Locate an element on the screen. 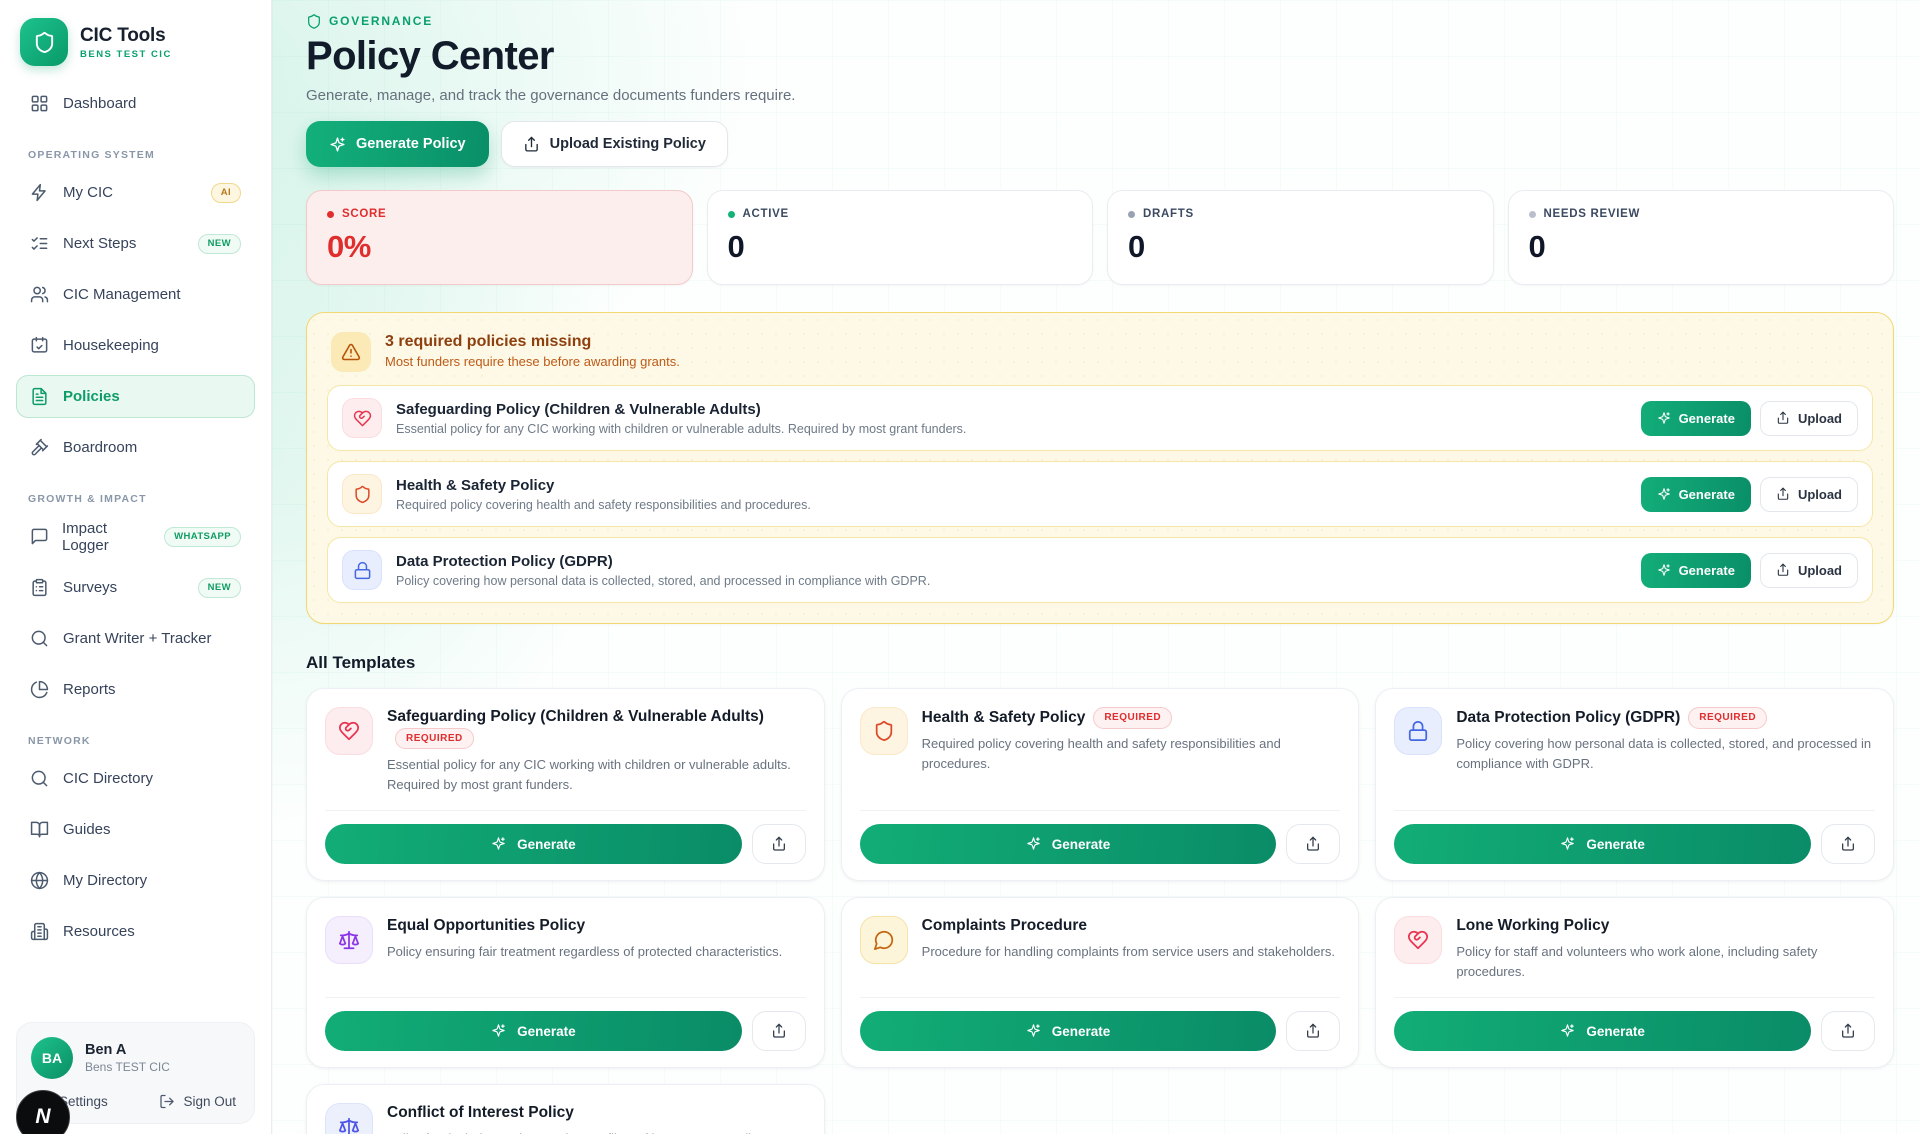 This screenshot has width=1920, height=1134. sidebar-item-surveys: Surveys NEW is located at coordinates (135, 587).